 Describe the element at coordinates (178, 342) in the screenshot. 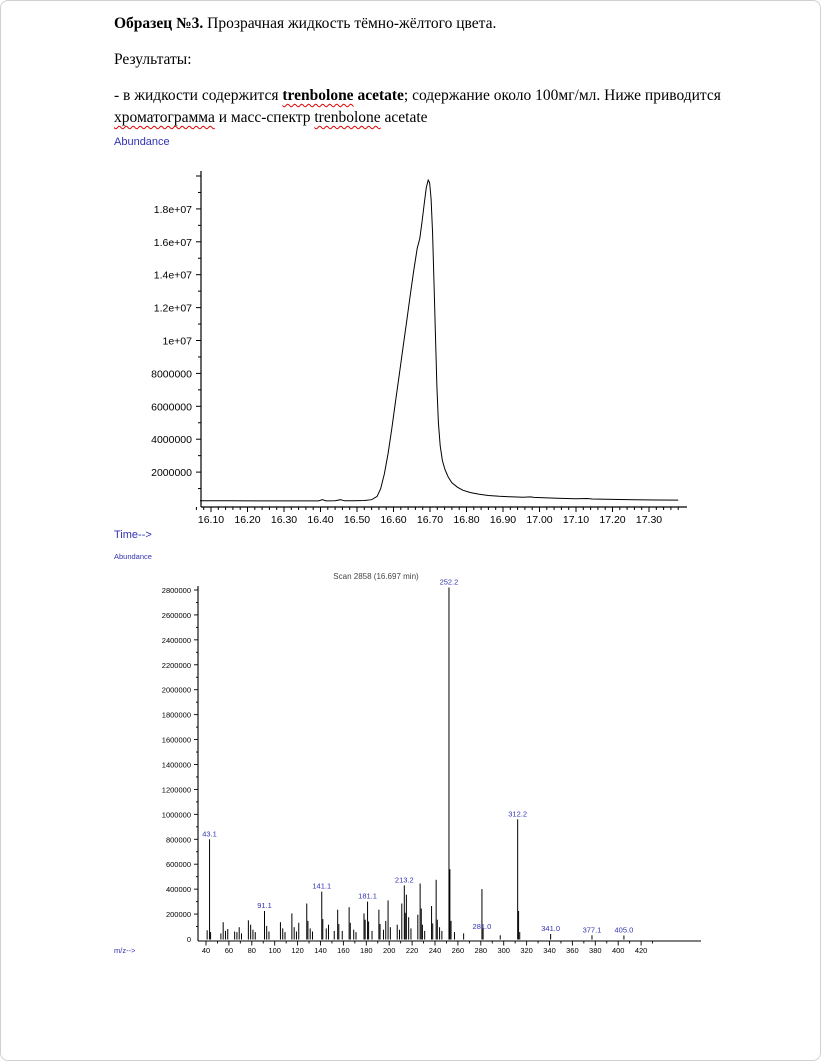

I see `chromatogram-y-tick-label: 1e+07` at that location.